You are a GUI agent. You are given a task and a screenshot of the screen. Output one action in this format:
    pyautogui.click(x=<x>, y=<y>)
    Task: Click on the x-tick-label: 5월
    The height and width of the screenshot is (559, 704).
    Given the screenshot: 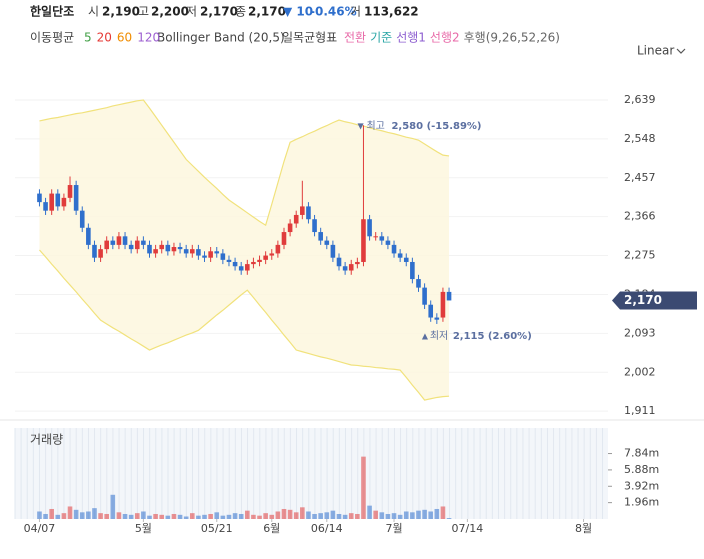 What is the action you would take?
    pyautogui.click(x=143, y=528)
    